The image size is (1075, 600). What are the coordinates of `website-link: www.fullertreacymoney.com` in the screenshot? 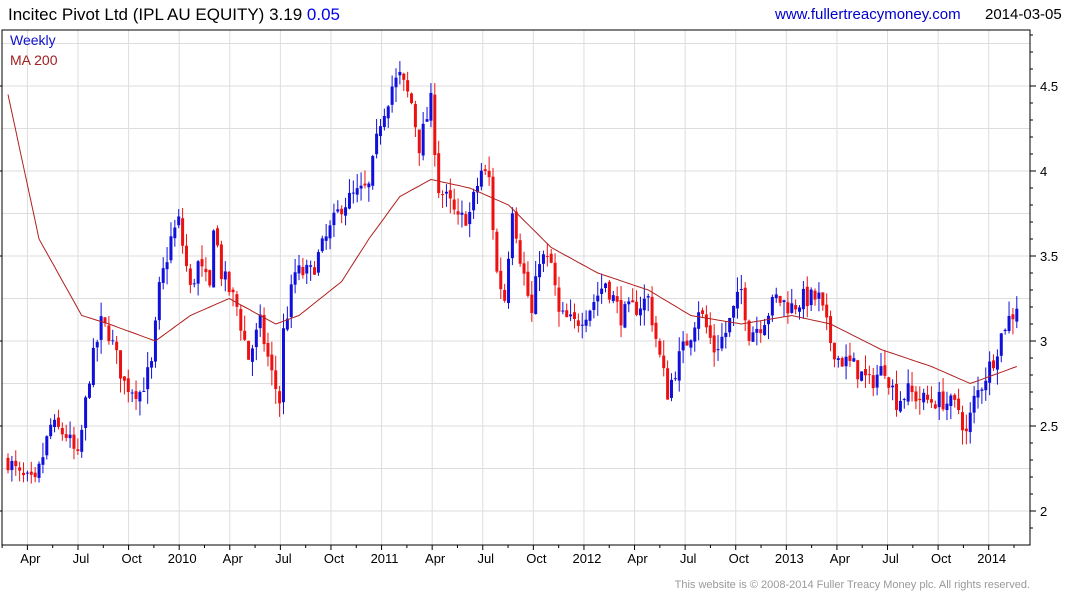 It's located at (868, 14).